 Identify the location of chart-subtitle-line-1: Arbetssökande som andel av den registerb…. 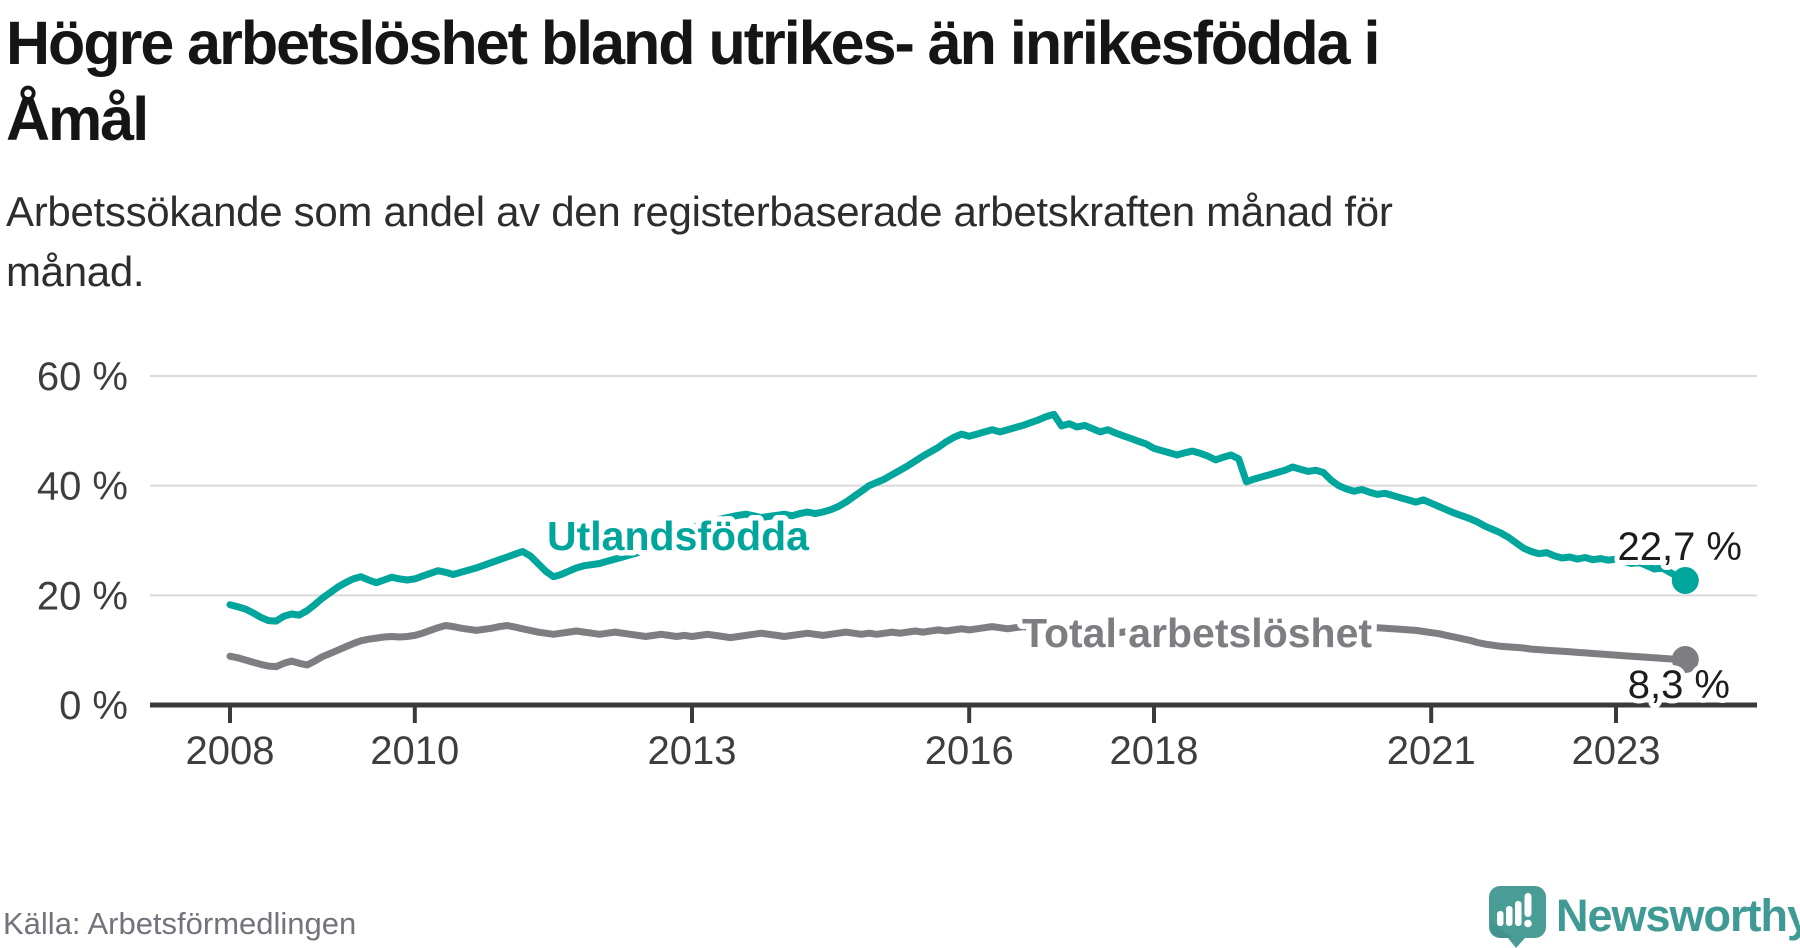
(699, 211).